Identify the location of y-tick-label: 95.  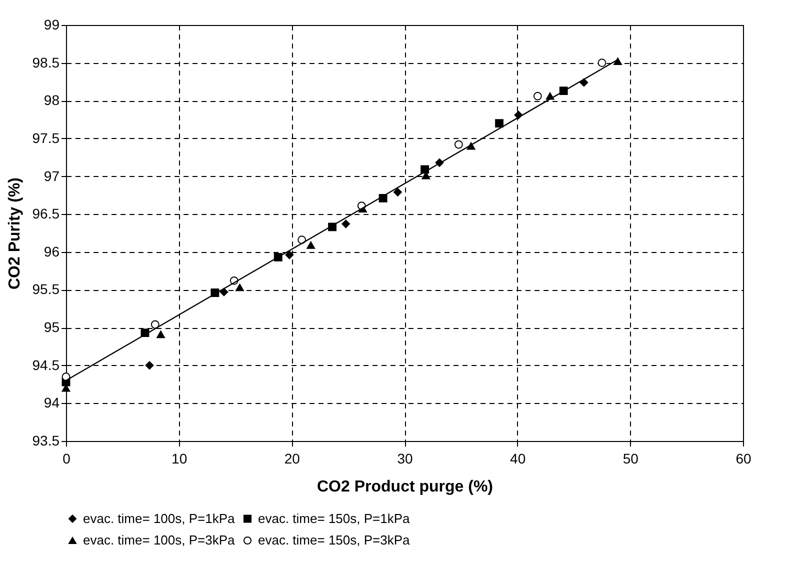
(52, 327).